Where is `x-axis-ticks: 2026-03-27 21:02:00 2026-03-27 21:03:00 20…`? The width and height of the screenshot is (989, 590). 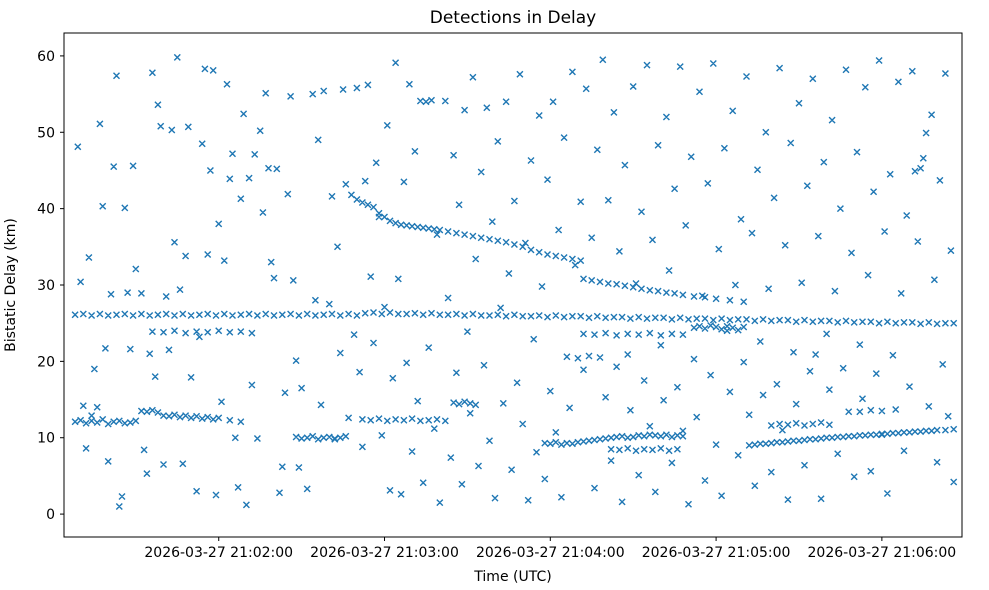 x-axis-ticks: 2026-03-27 21:02:00 2026-03-27 21:03:00 20… is located at coordinates (550, 549).